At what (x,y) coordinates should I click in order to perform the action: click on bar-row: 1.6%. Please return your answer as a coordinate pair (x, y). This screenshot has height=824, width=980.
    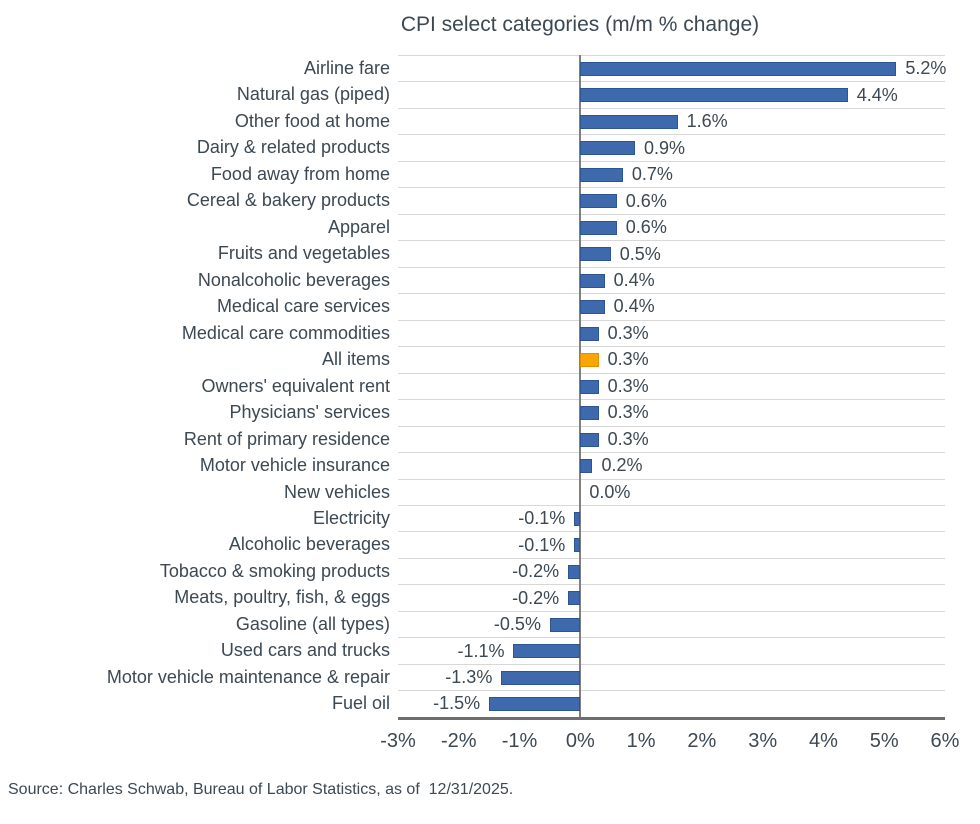
    Looking at the image, I should click on (671, 120).